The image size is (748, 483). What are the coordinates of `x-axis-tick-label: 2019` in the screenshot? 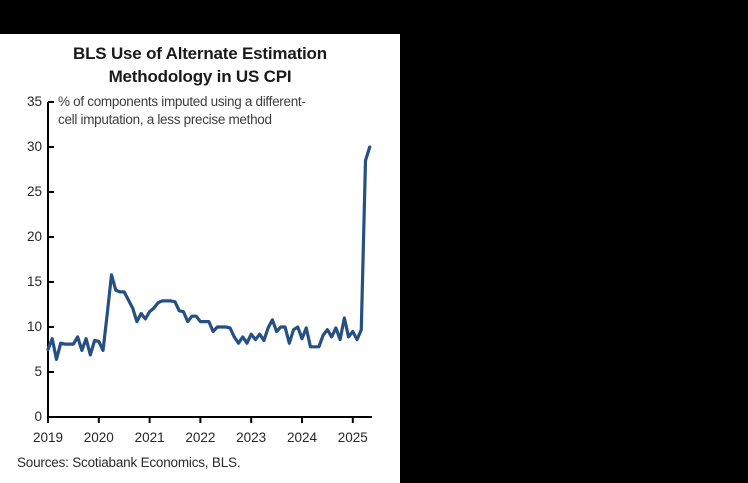 It's located at (48, 437).